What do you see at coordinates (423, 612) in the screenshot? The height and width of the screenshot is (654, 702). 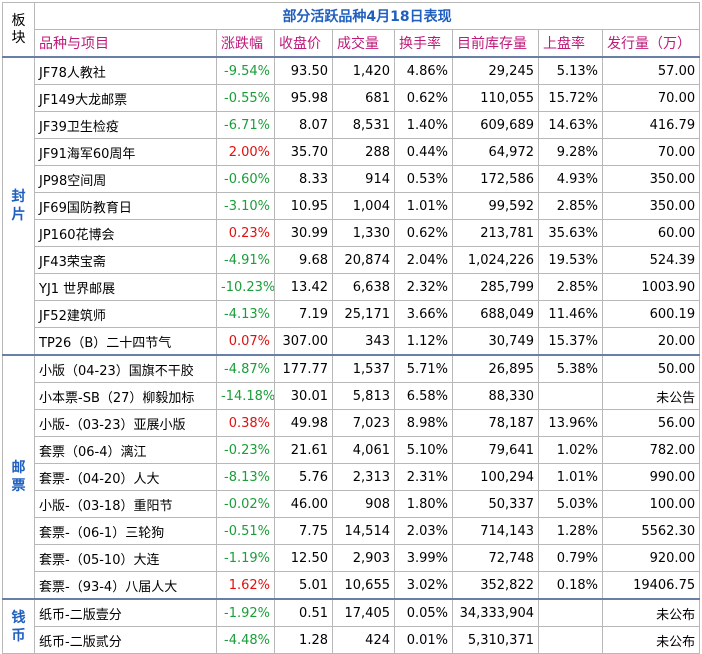 I see `cell-turnover: 0.05%` at bounding box center [423, 612].